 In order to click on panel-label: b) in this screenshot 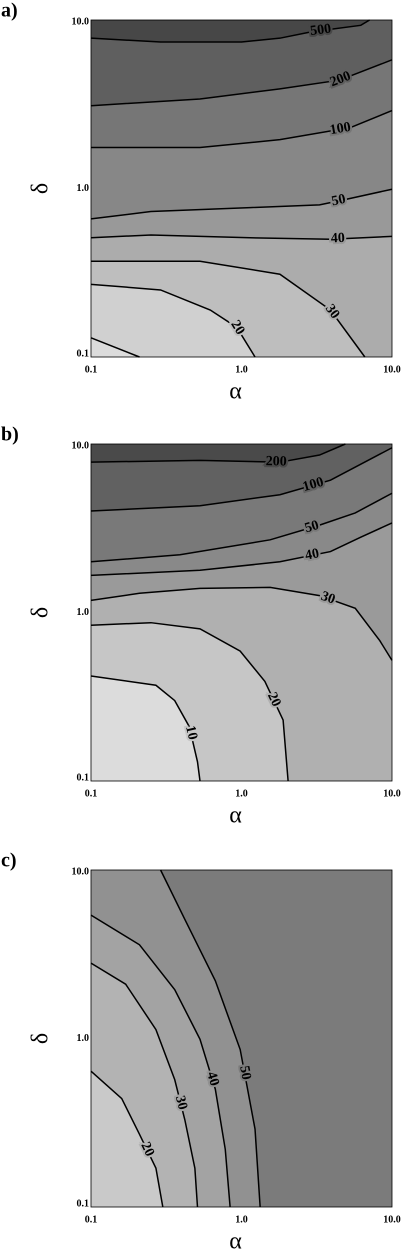, I will do `click(10, 435)`.